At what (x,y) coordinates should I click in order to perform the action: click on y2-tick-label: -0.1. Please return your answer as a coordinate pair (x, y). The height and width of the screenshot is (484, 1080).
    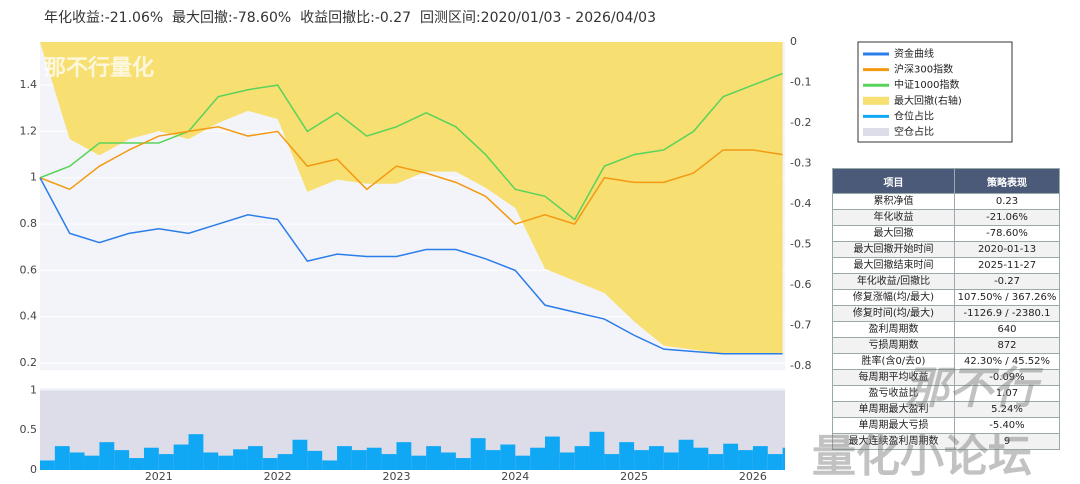
    Looking at the image, I should click on (800, 81).